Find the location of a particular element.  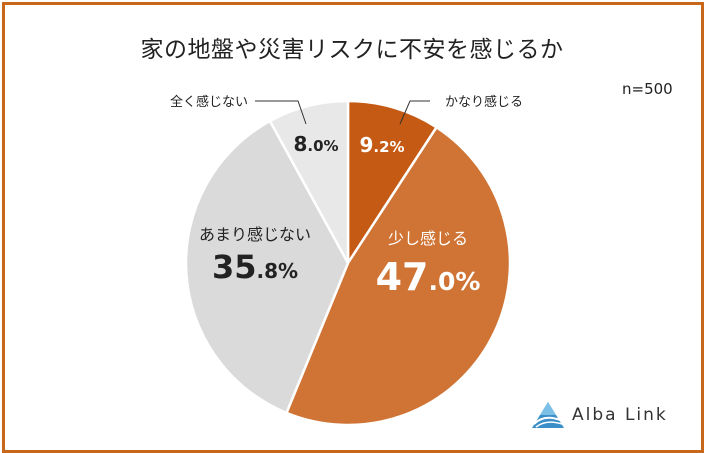

slice-value-label: 35.8% is located at coordinates (255, 267).